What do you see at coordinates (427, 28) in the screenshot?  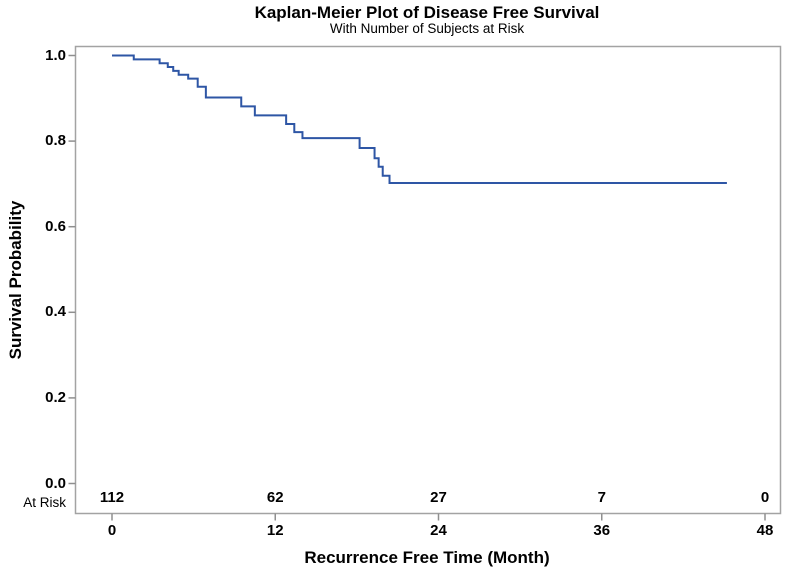 I see `chart-subtitle: With Number of Subjects at Risk` at bounding box center [427, 28].